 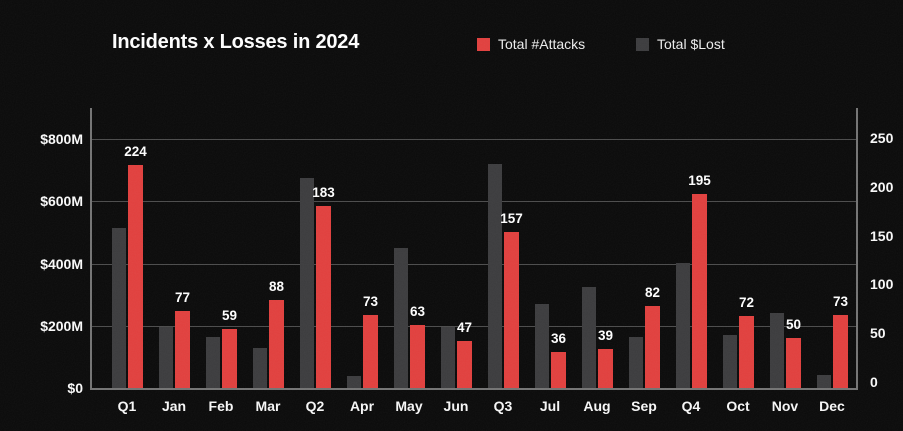 I want to click on bar-value-label: 63, so click(x=417, y=311).